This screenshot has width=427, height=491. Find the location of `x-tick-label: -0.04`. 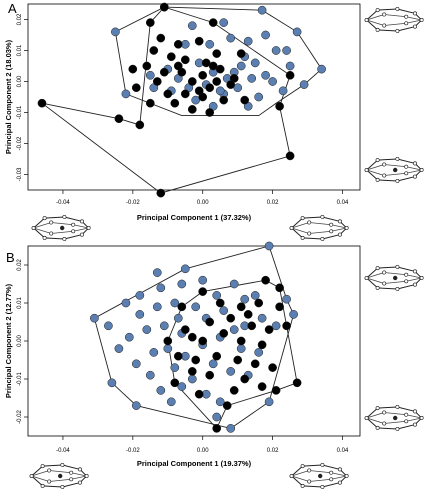

x-tick-label: -0.04 is located at coordinates (63, 203).